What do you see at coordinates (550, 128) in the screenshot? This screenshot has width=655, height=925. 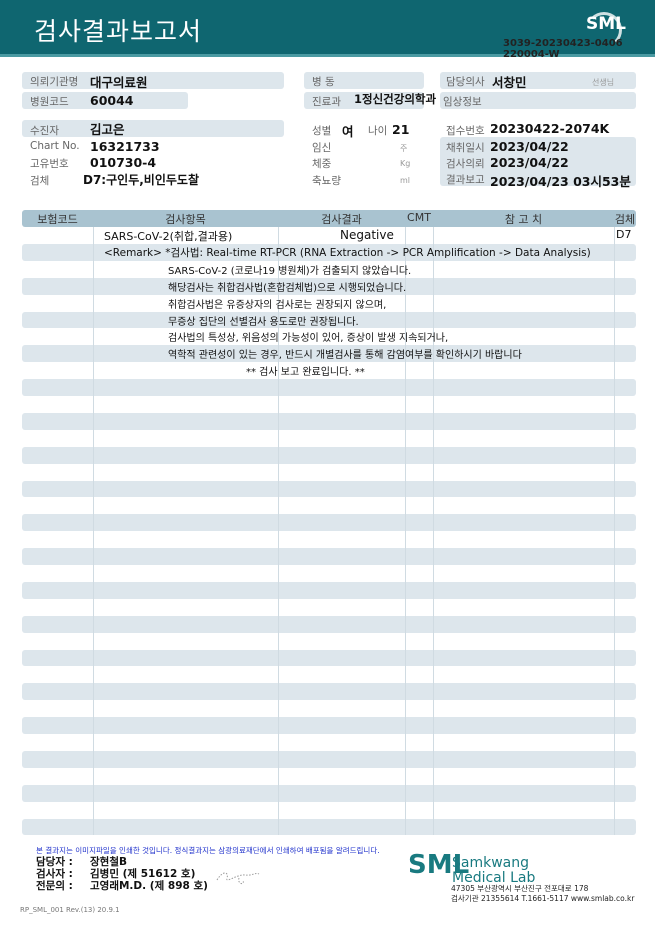 I see `value-receipt-no: 20230422-2074K` at bounding box center [550, 128].